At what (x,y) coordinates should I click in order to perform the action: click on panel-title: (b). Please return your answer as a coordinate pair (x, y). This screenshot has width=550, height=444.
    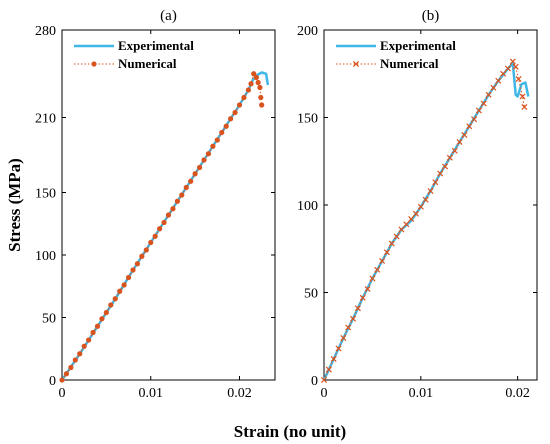
    Looking at the image, I should click on (431, 16).